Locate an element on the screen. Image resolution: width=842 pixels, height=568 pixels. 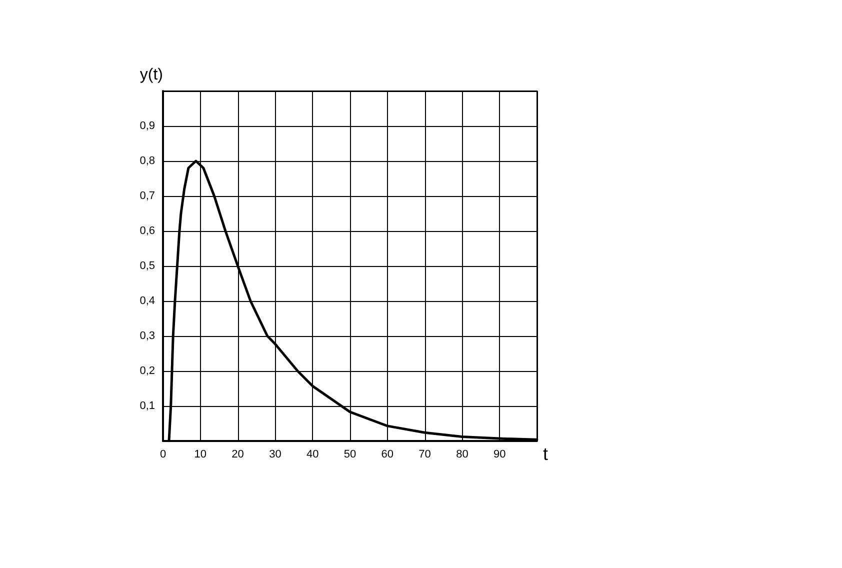
x-tick-label: 30 is located at coordinates (275, 454).